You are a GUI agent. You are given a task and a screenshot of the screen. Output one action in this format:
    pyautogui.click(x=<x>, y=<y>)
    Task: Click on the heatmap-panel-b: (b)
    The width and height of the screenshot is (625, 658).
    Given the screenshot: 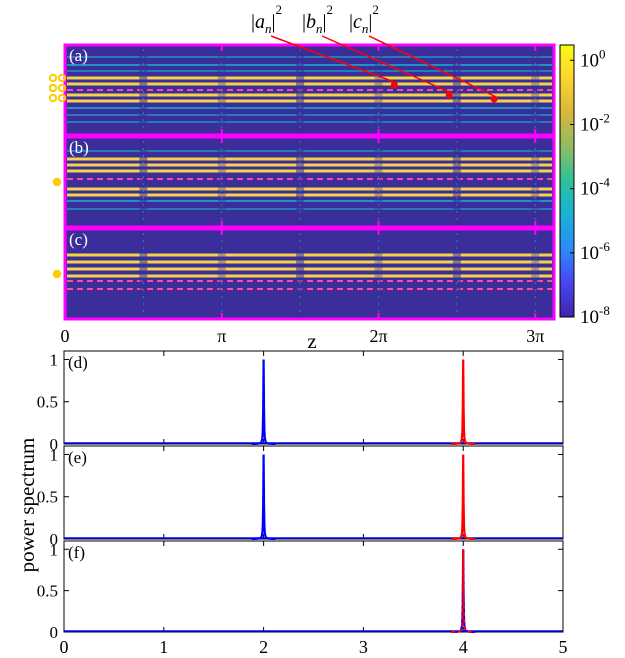 What is the action you would take?
    pyautogui.click(x=304, y=182)
    